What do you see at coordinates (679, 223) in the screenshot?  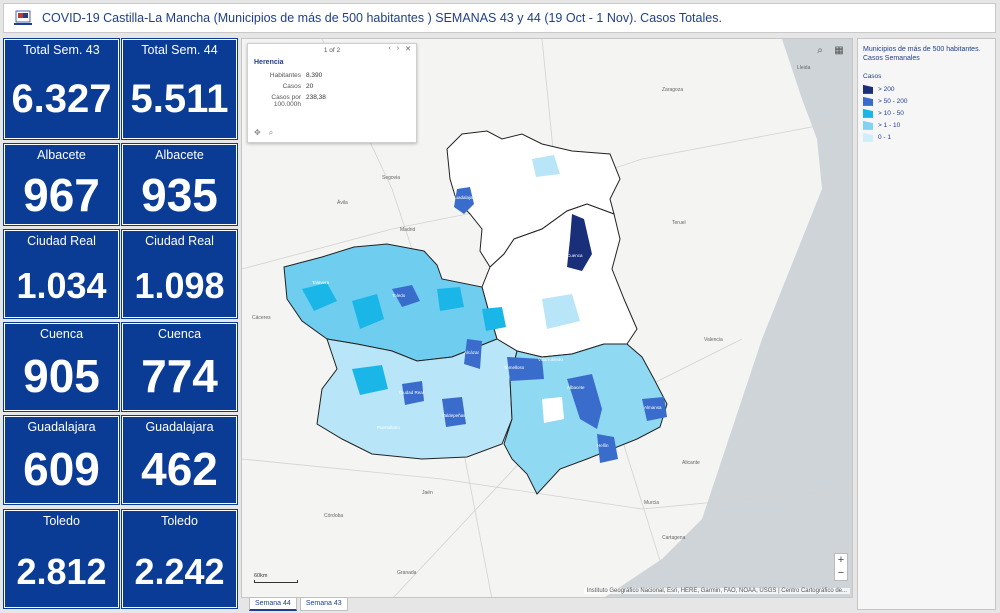 I see `city-label-teruel: Teruel` at bounding box center [679, 223].